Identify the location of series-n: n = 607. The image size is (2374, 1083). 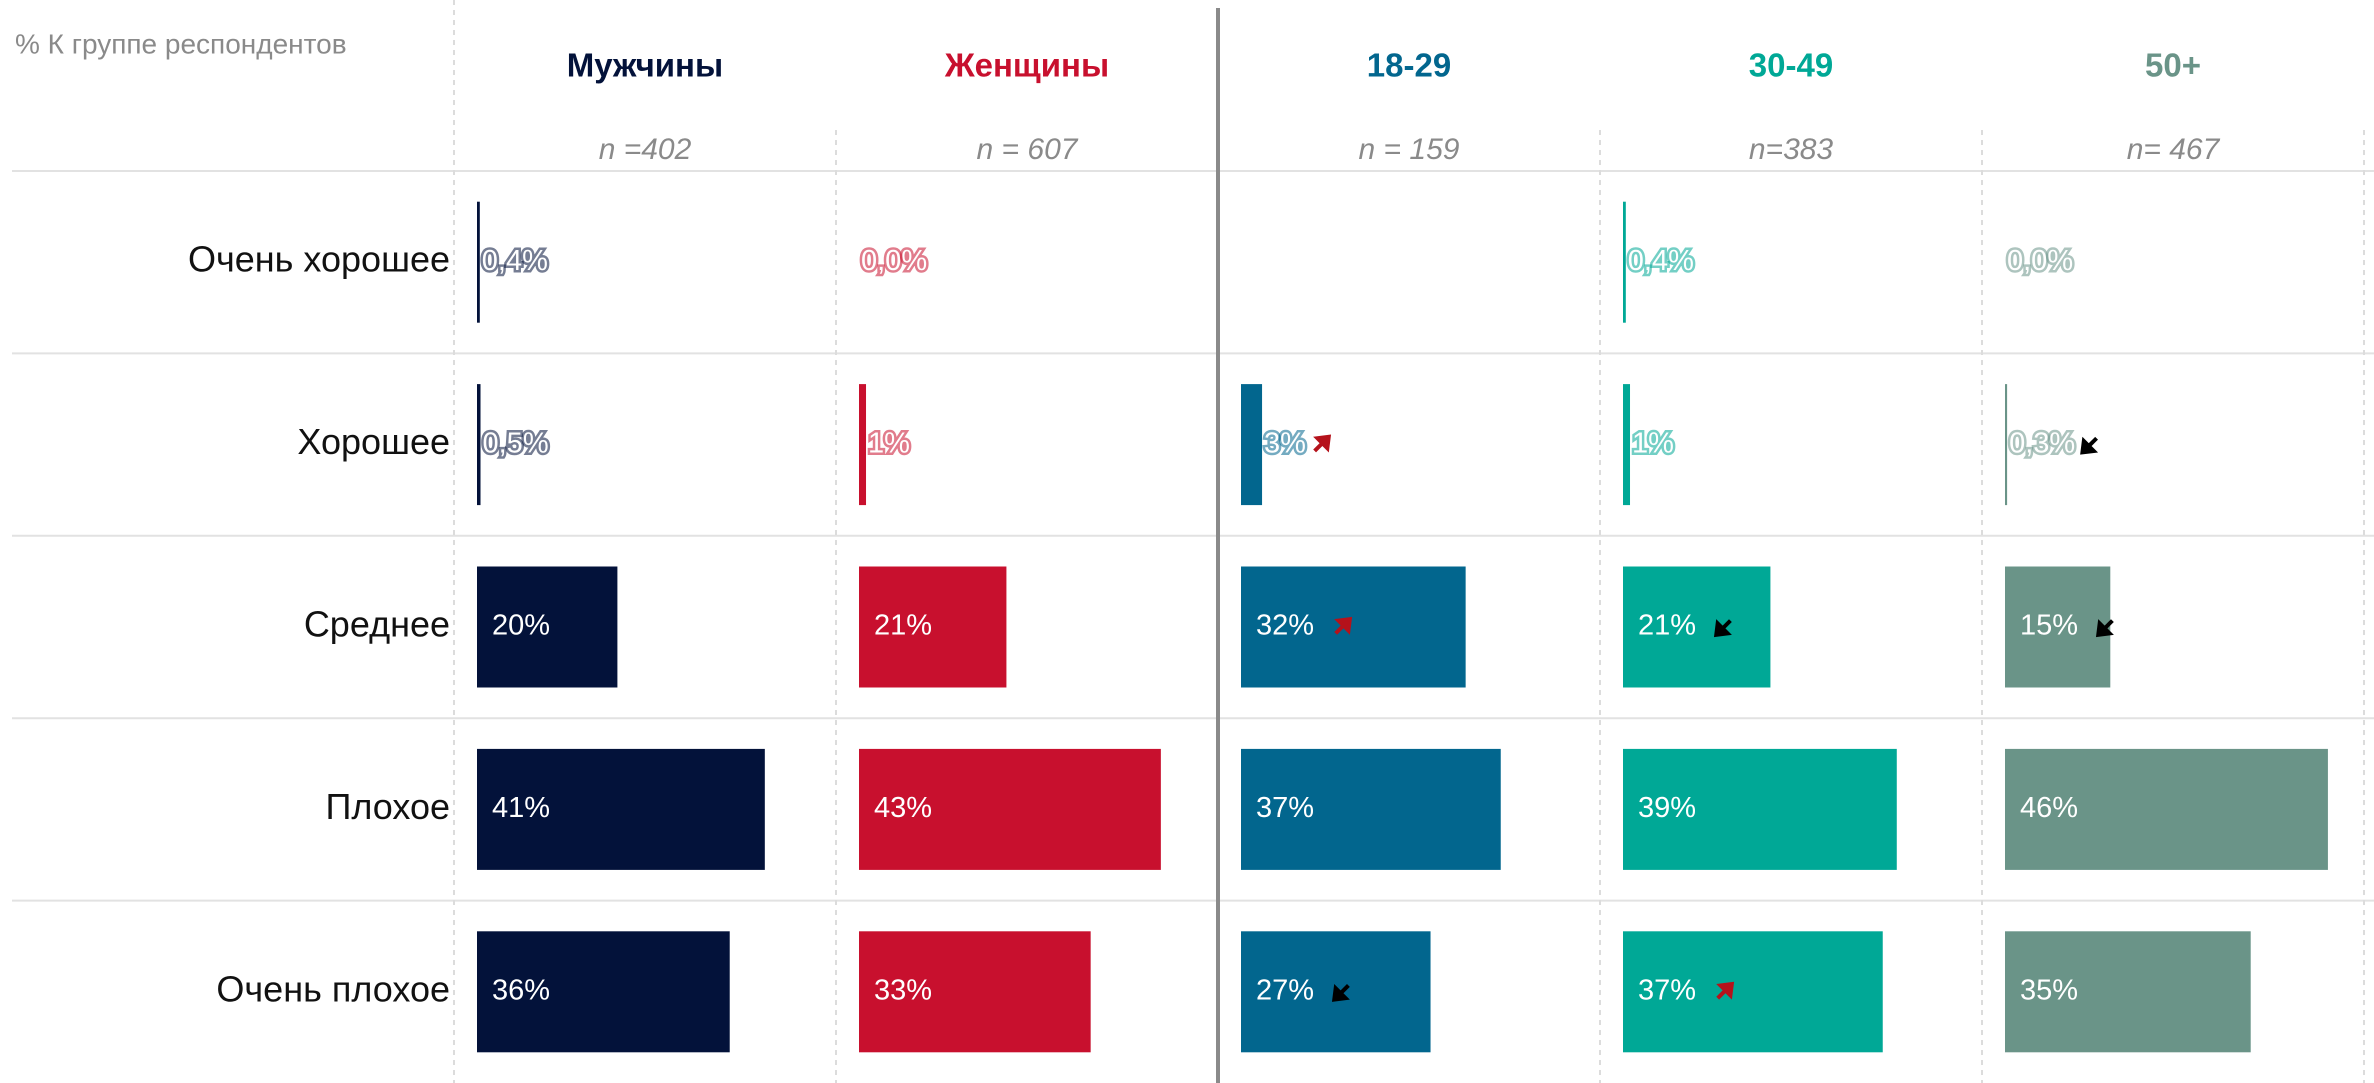
(1028, 149).